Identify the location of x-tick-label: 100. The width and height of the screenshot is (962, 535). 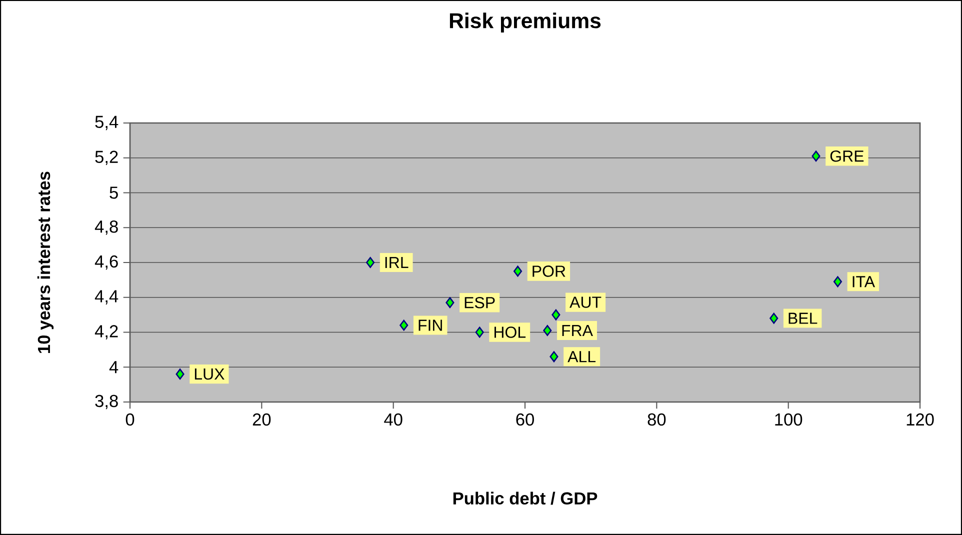
(788, 419).